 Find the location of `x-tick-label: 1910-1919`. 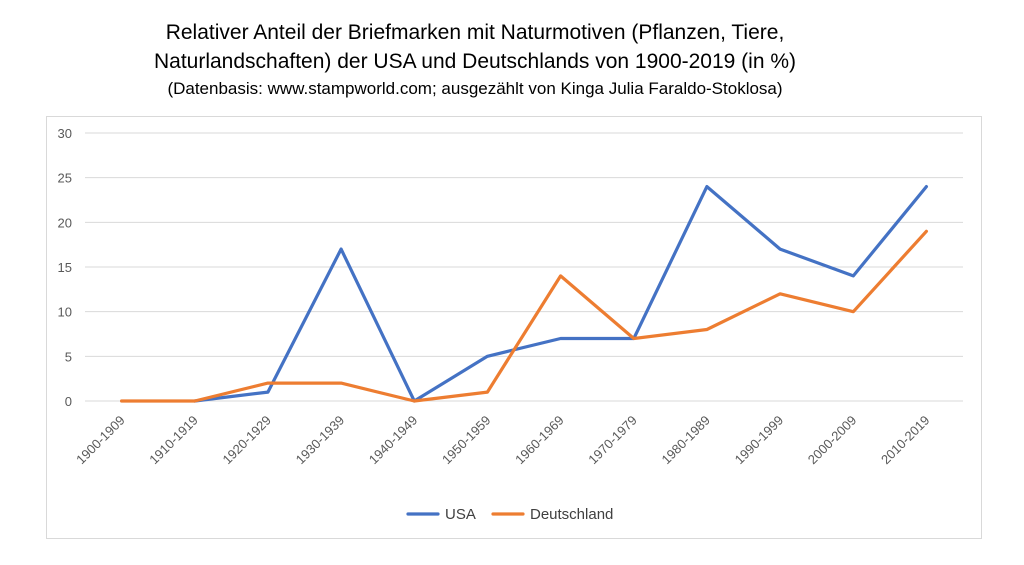

x-tick-label: 1910-1919 is located at coordinates (173, 440).